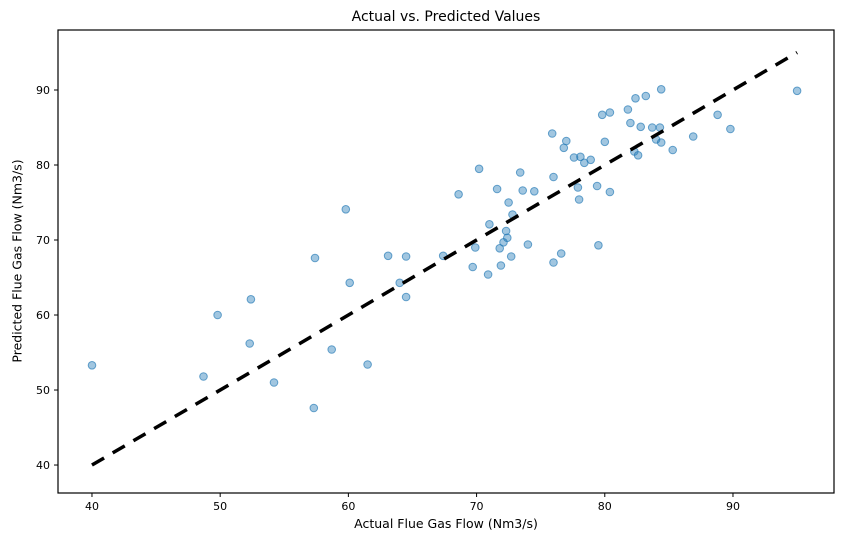 The height and width of the screenshot is (545, 842). Describe the element at coordinates (43, 240) in the screenshot. I see `y-tick-label: 70` at that location.